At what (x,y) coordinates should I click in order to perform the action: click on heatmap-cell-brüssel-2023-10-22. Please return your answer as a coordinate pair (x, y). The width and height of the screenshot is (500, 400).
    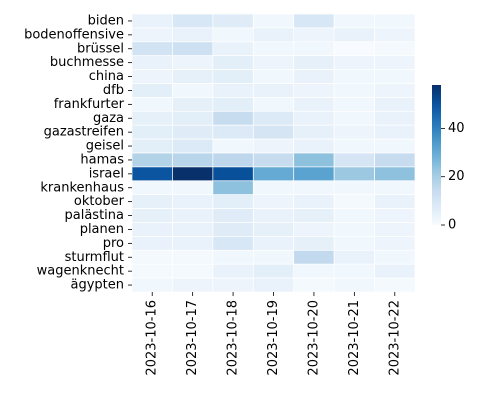
    Looking at the image, I should click on (395, 49).